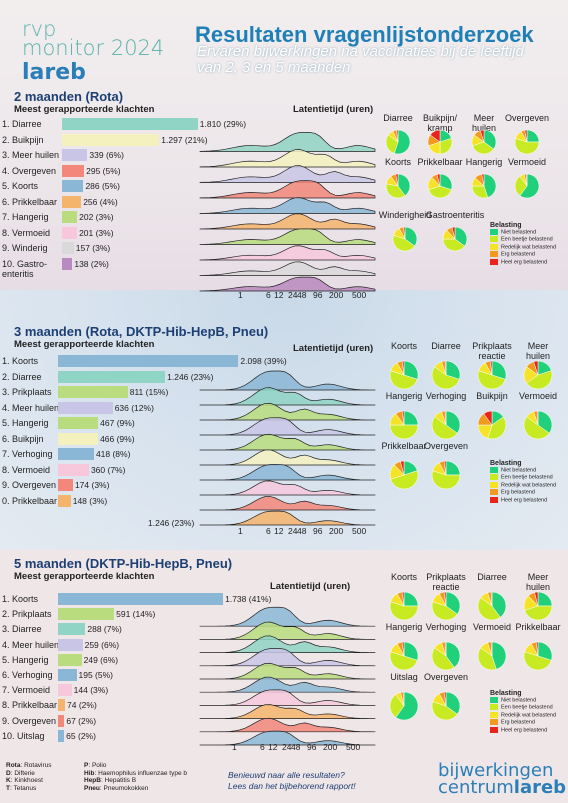  I want to click on bar-category-label: 5. Hangerig, so click(25, 659).